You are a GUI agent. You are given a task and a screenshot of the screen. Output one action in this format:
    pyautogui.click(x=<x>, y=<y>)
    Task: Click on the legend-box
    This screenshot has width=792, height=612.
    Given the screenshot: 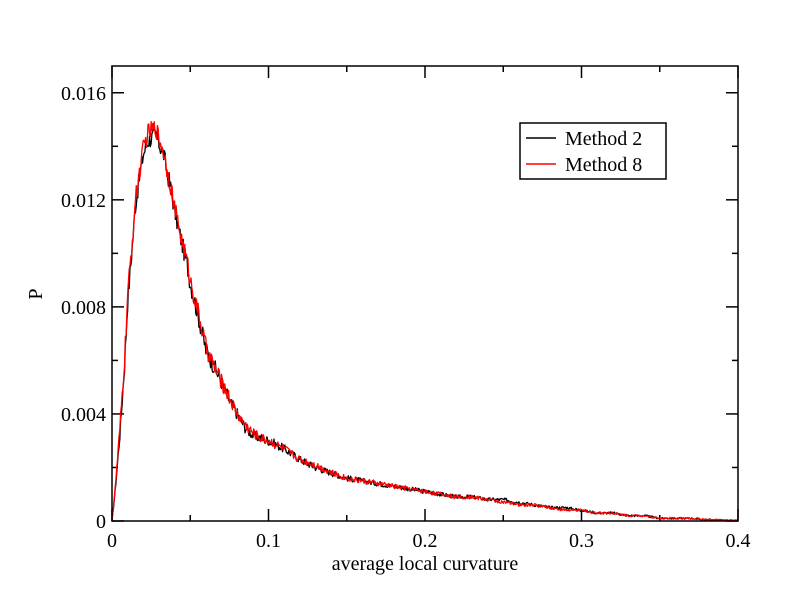 What is the action you would take?
    pyautogui.click(x=593, y=151)
    